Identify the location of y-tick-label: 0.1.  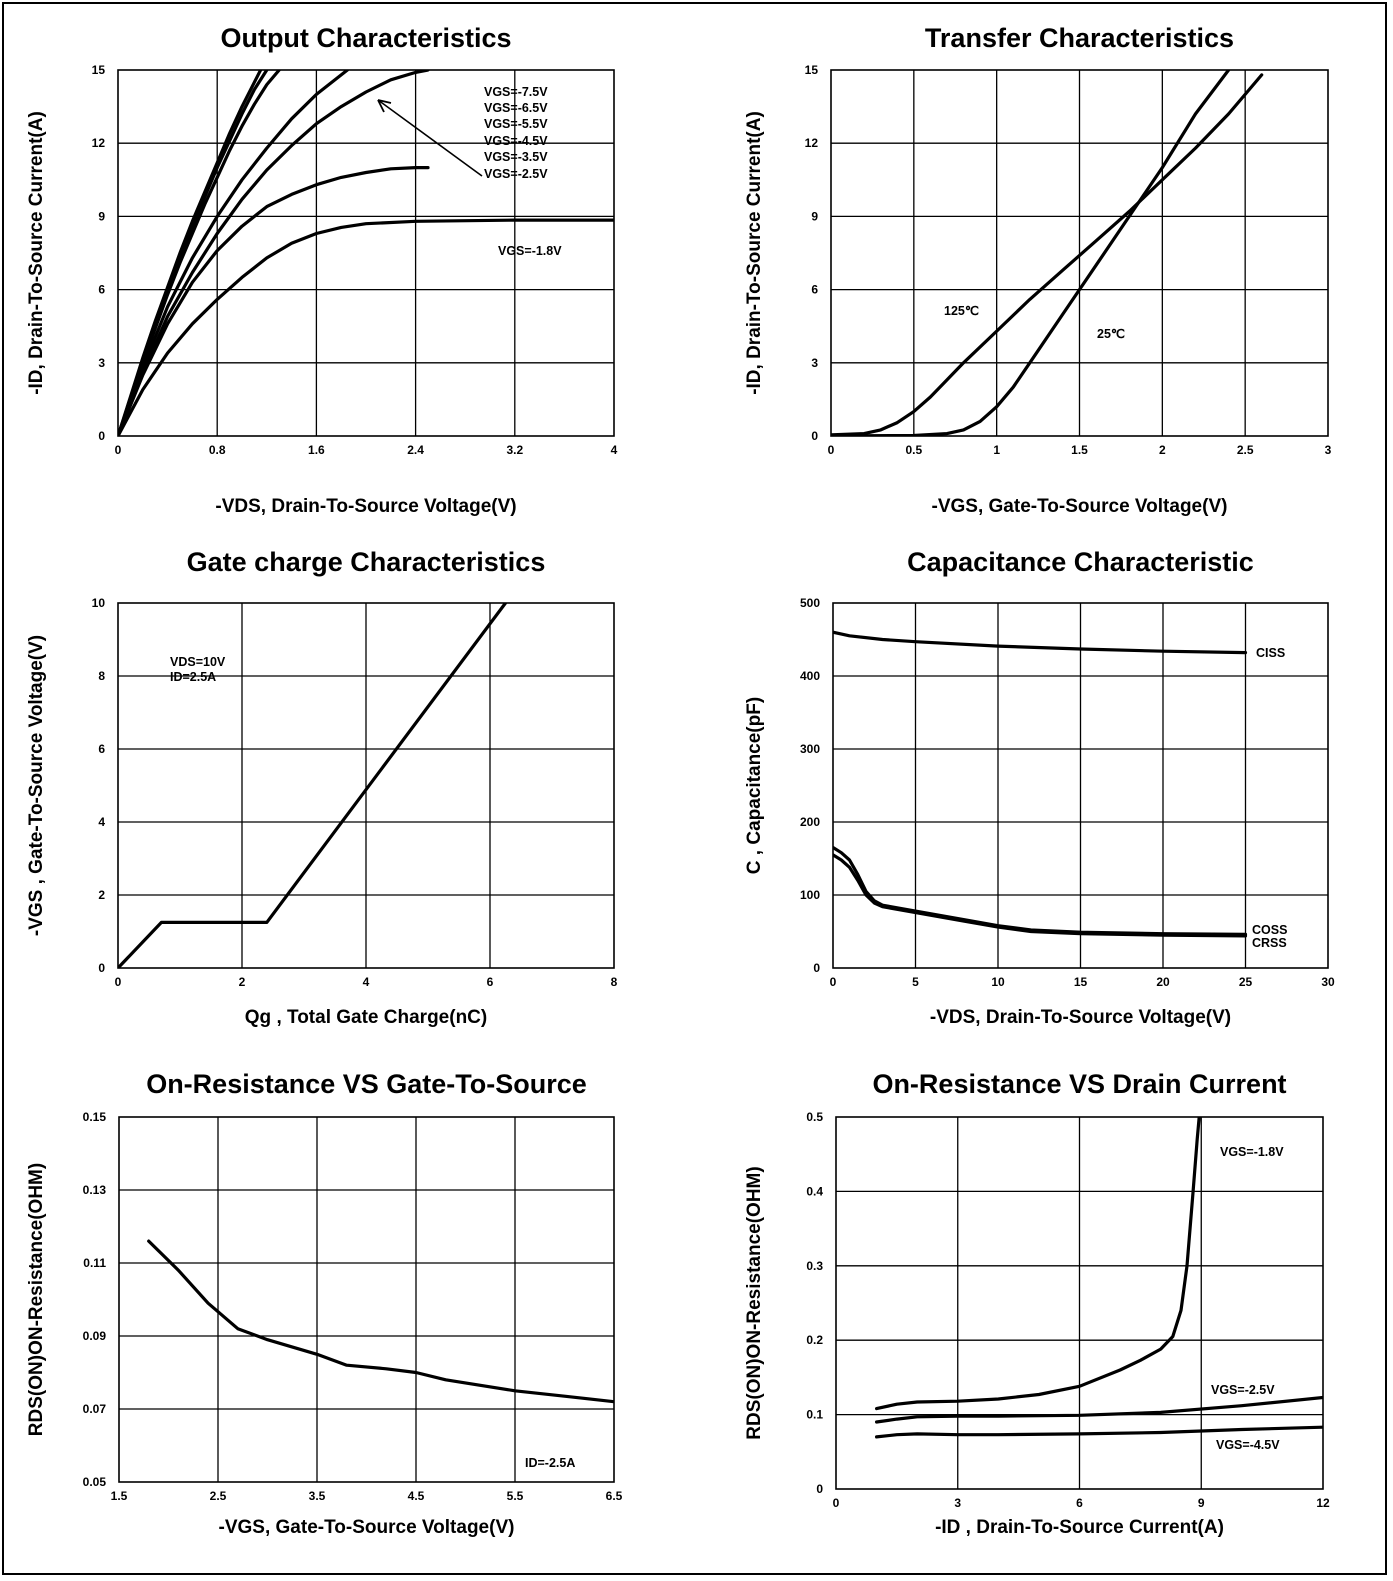
(814, 1415).